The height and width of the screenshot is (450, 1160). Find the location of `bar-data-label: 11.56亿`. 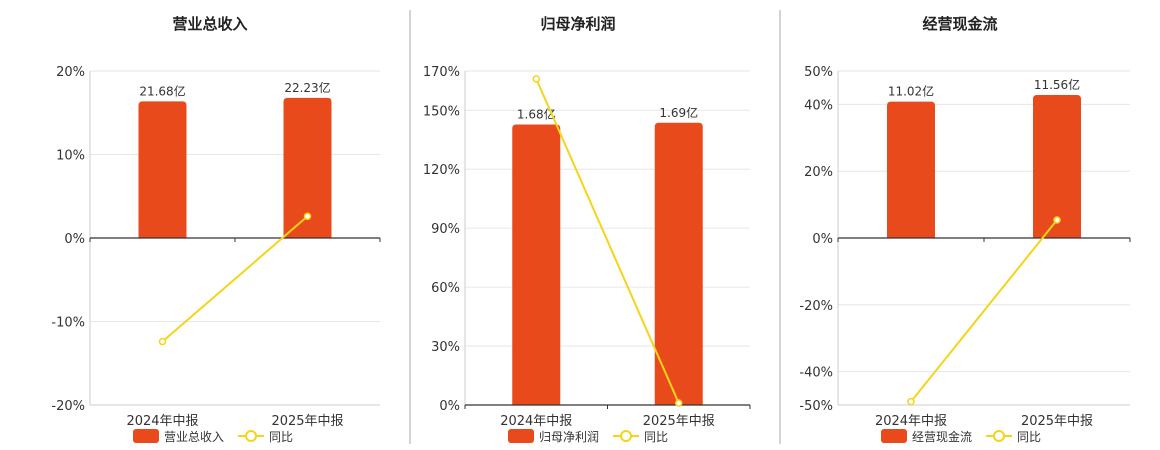

bar-data-label: 11.56亿 is located at coordinates (1057, 84).